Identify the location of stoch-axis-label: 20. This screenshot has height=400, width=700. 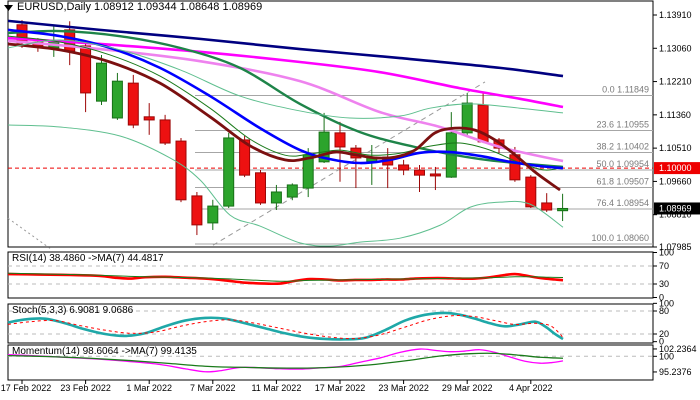
(664, 334).